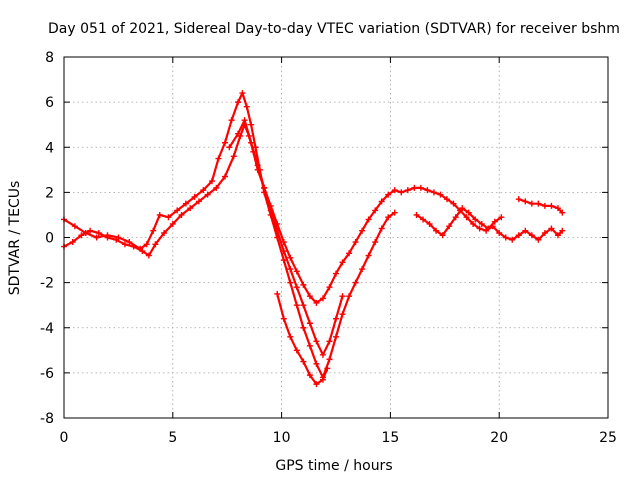 Image resolution: width=640 pixels, height=480 pixels. What do you see at coordinates (47, 374) in the screenshot?
I see `y-tick-label: -6` at bounding box center [47, 374].